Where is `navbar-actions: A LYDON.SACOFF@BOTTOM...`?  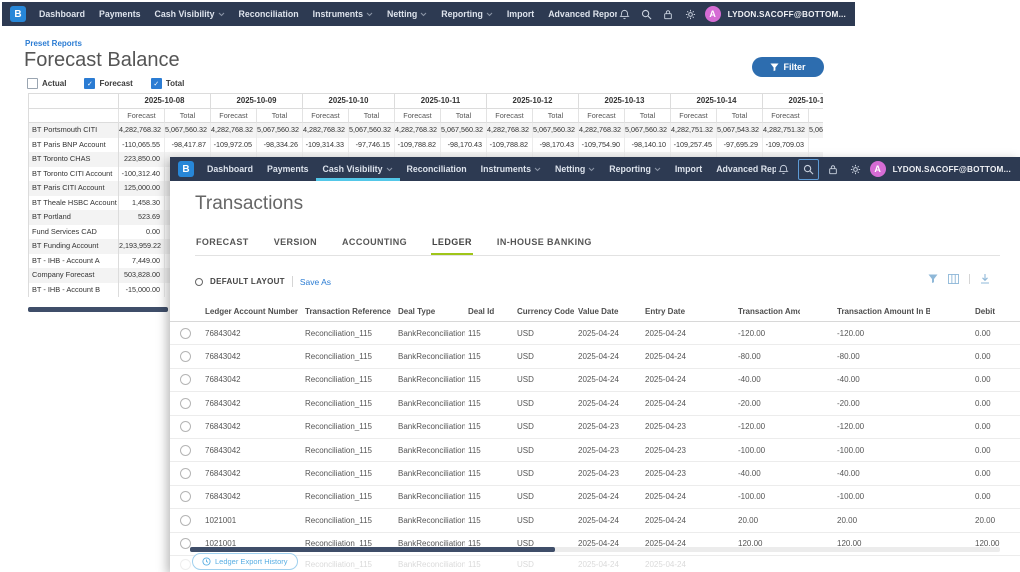
navbar-actions: A LYDON.SACOFF@BOTTOM... is located at coordinates (736, 14).